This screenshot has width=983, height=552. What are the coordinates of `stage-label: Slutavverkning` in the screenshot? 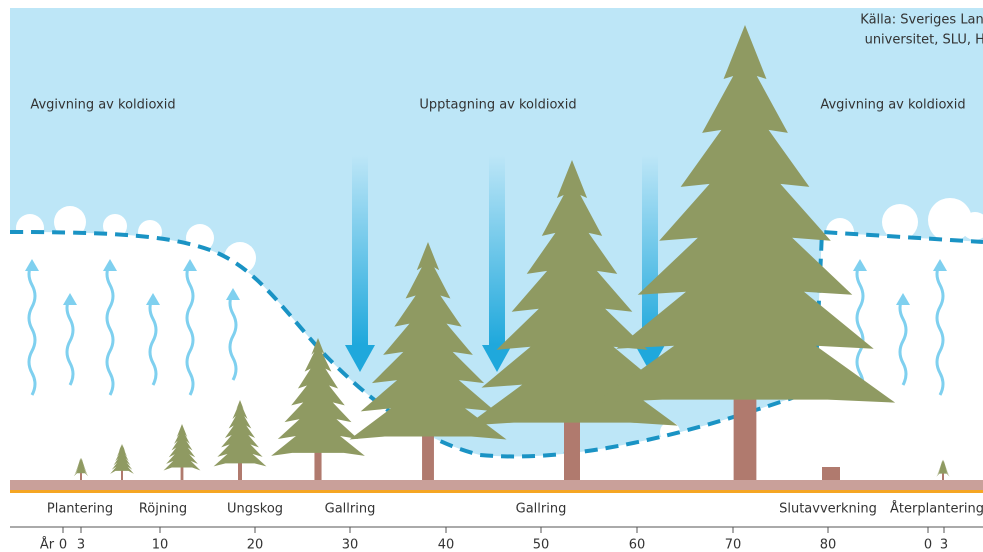 It's located at (828, 509).